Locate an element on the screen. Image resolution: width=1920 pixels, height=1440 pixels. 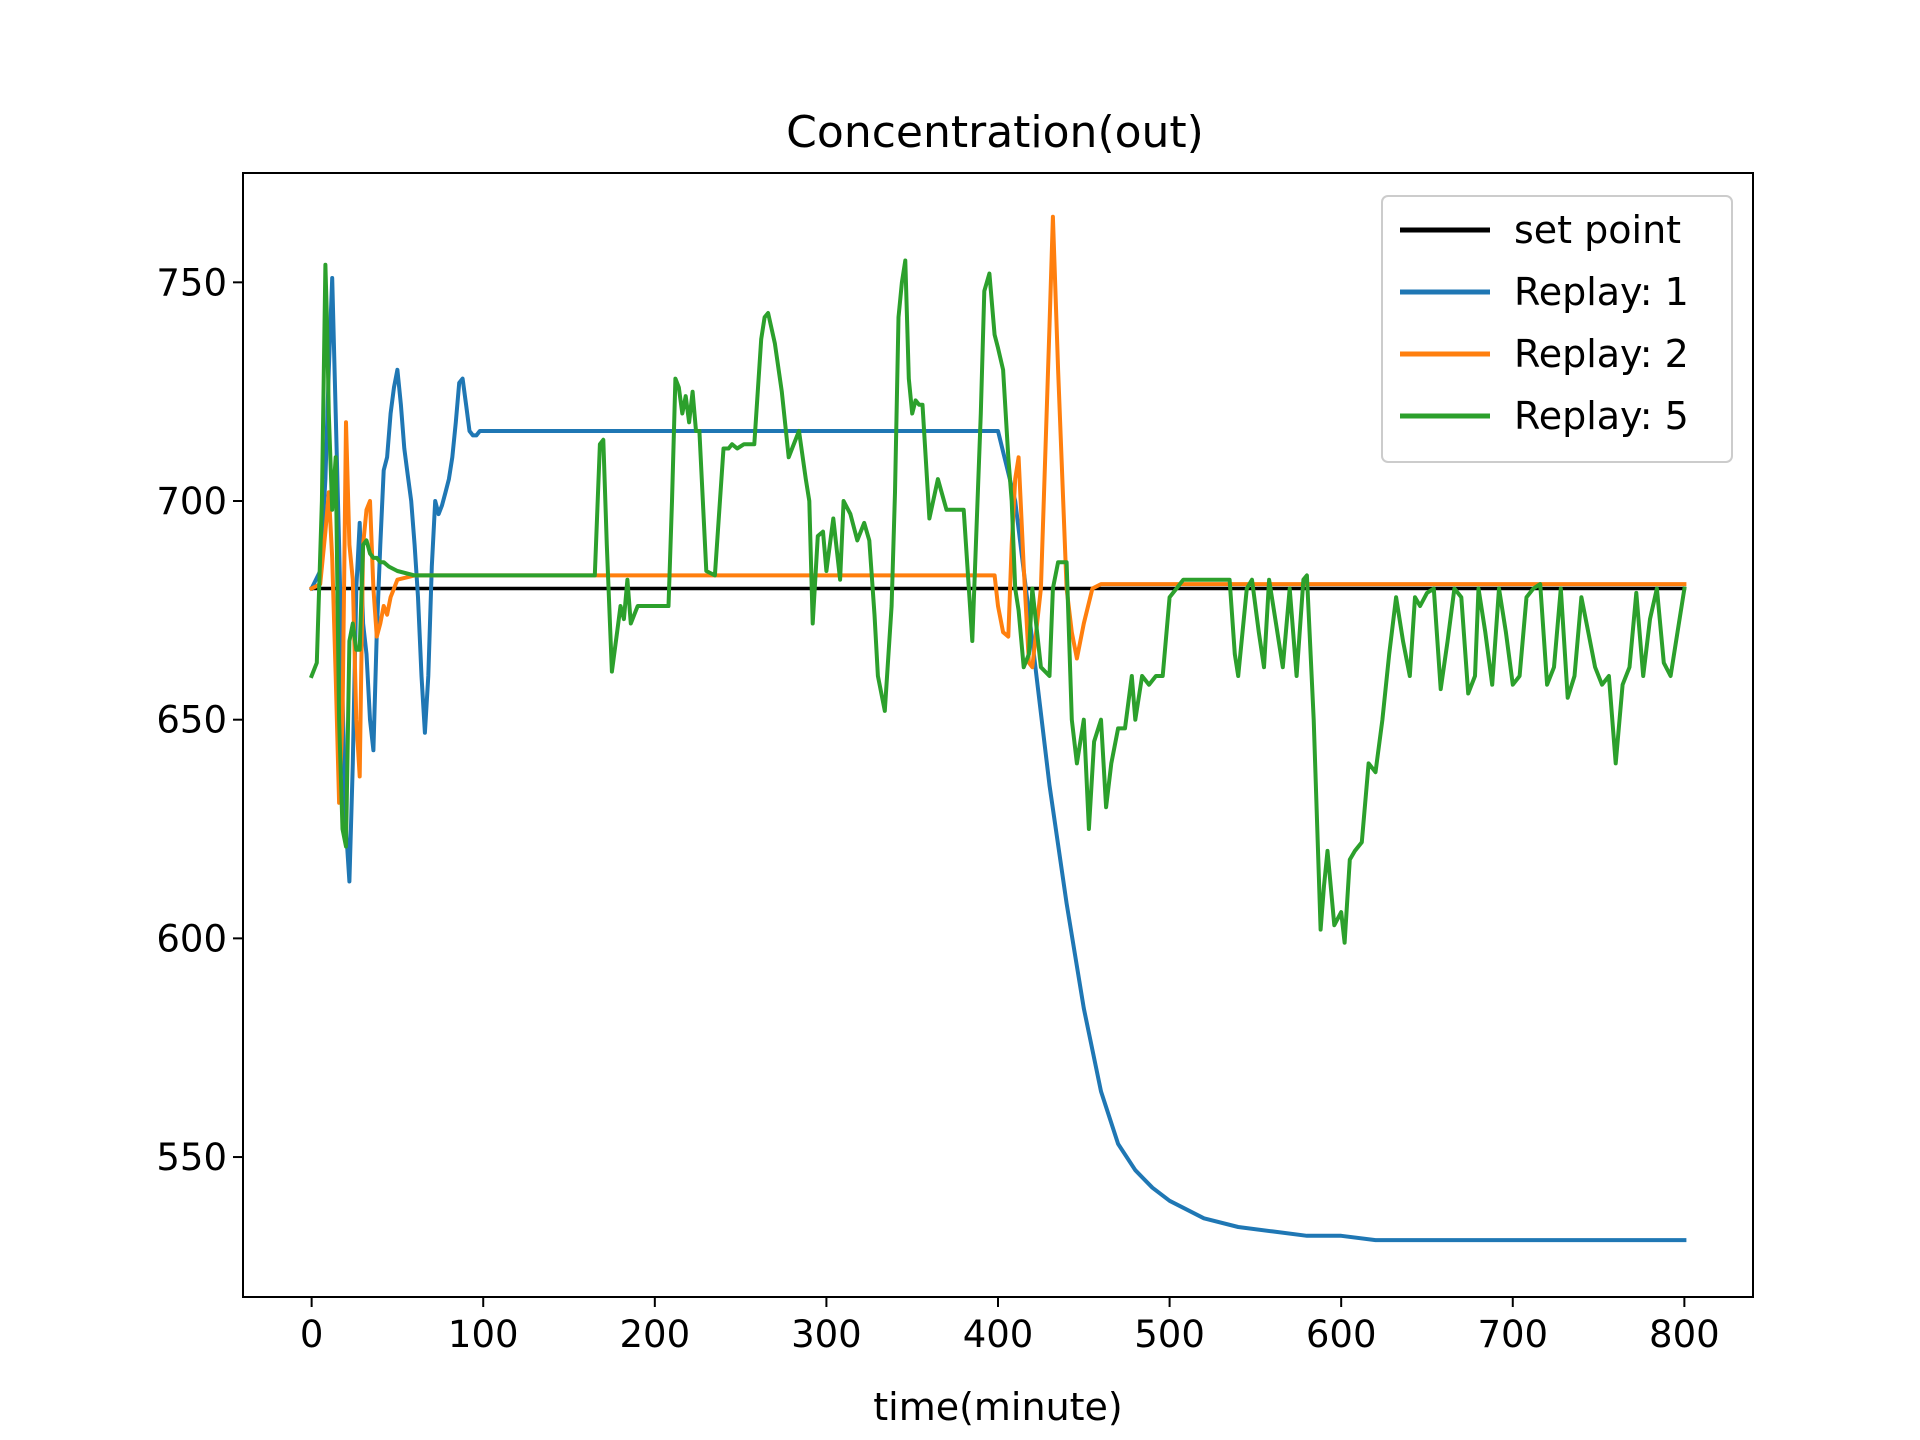
x-tick-label: 300 is located at coordinates (826, 1334).